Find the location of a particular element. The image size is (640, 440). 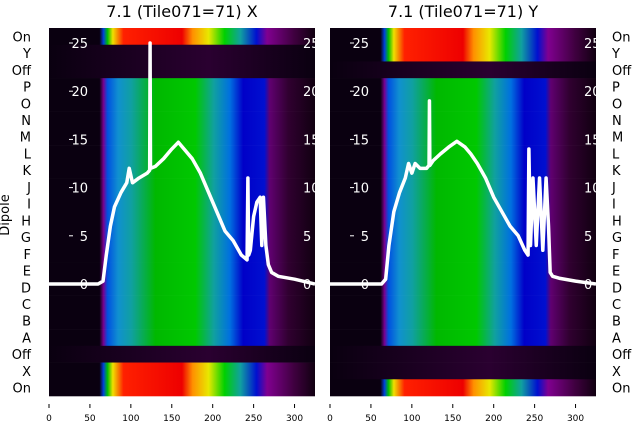

heatmap-row-I is located at coordinates (182, 204).